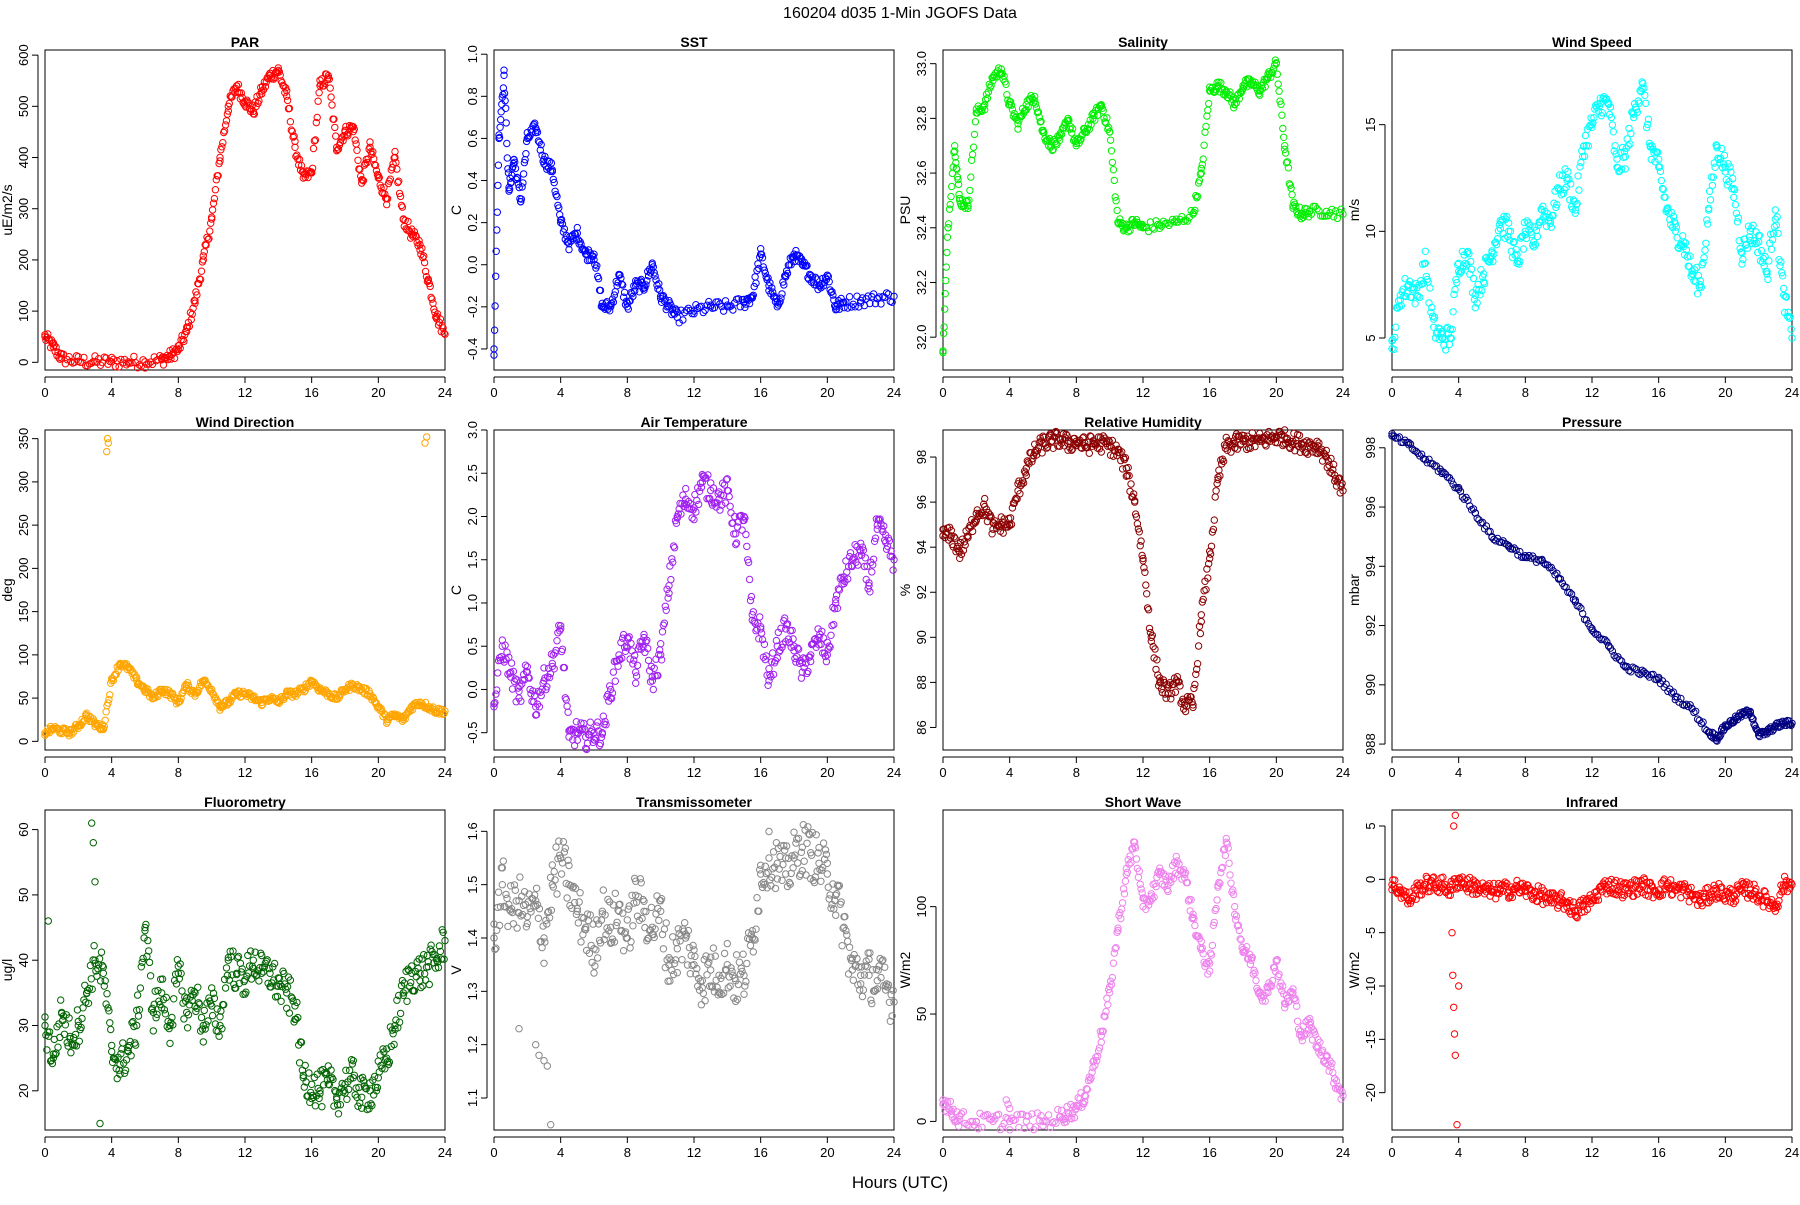  Describe the element at coordinates (942, 772) in the screenshot. I see `x-tick-label-relative-humidity: 0` at that location.